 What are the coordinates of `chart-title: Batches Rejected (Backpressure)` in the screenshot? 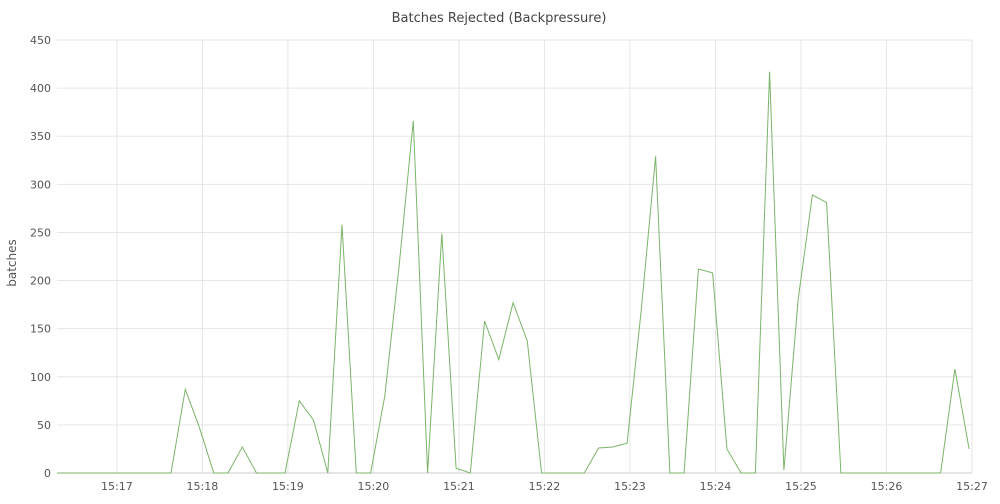 It's located at (499, 18).